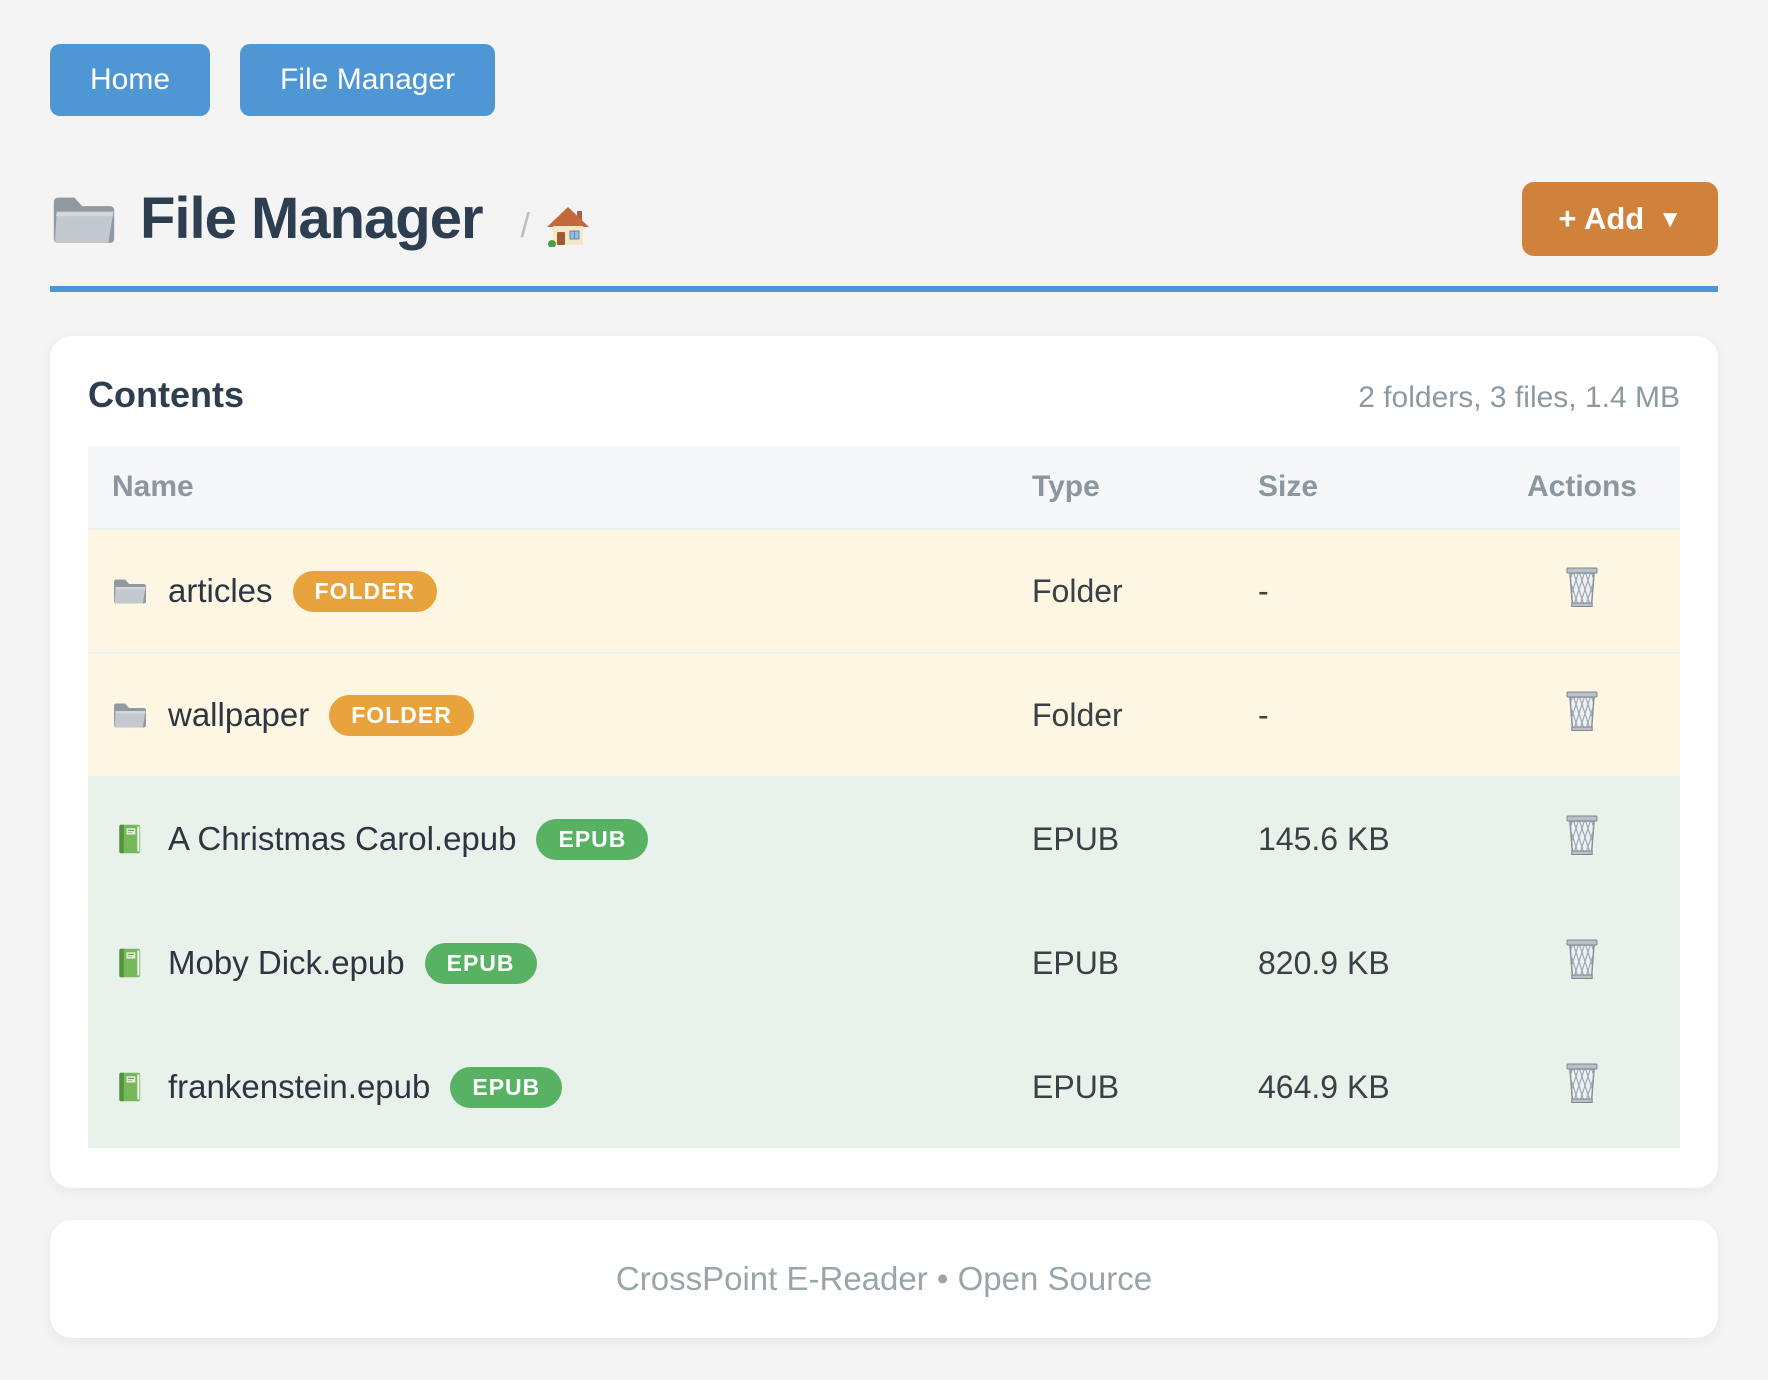 This screenshot has height=1380, width=1768. Describe the element at coordinates (299, 1086) in the screenshot. I see `file-name: frankenstein.epub` at that location.